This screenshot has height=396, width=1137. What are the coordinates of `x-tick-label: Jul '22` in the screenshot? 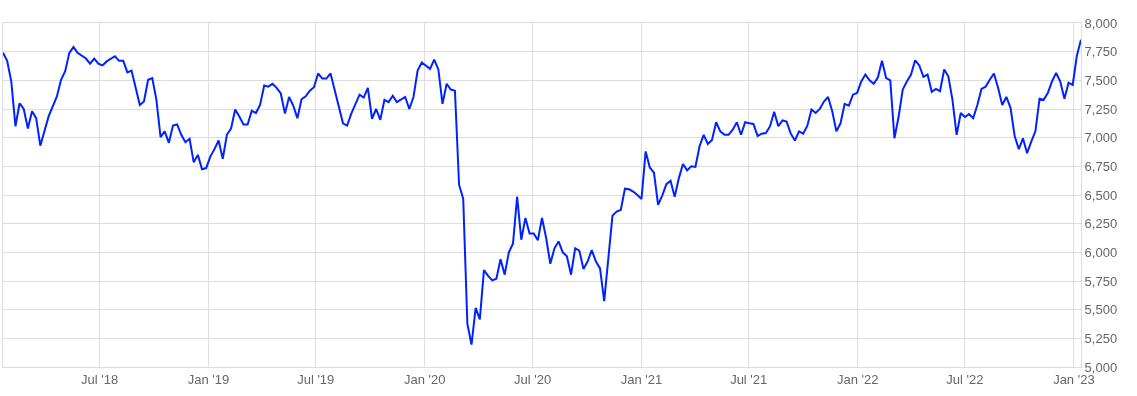 It's located at (965, 379).